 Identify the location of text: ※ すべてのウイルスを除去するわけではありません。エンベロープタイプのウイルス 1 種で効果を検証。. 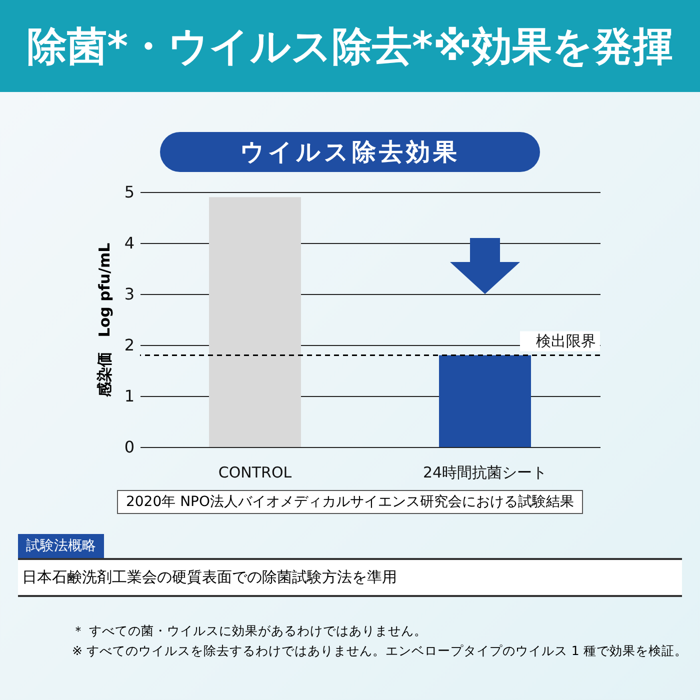
(380, 651).